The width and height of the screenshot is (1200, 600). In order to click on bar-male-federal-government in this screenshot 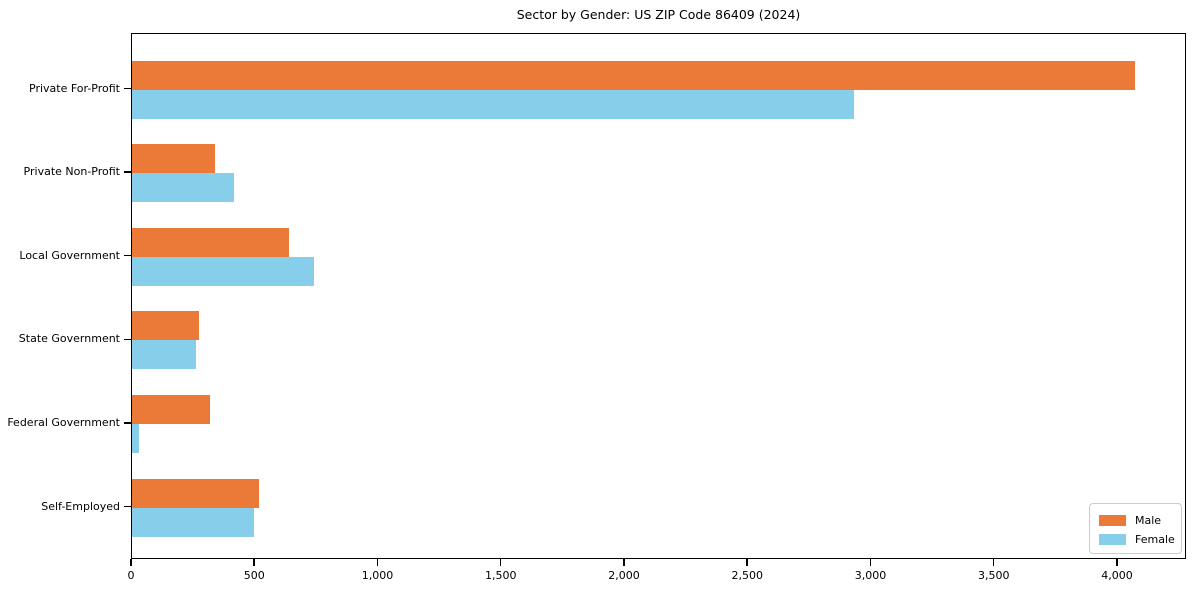, I will do `click(171, 409)`.